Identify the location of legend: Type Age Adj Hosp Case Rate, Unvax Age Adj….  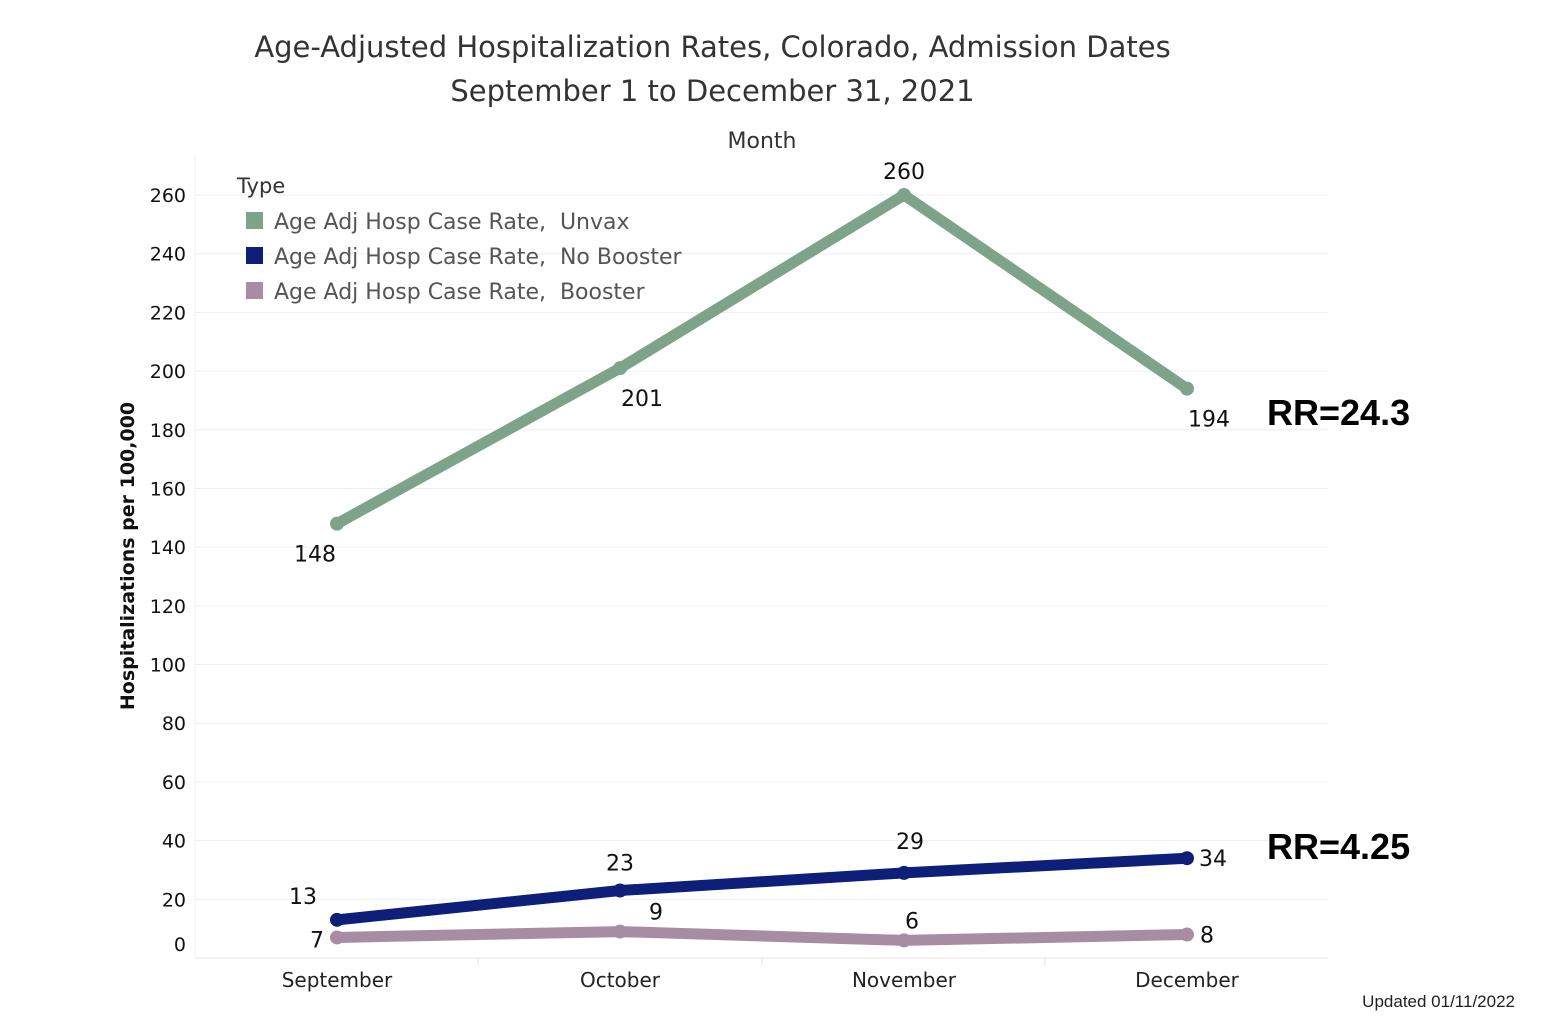
(459, 239).